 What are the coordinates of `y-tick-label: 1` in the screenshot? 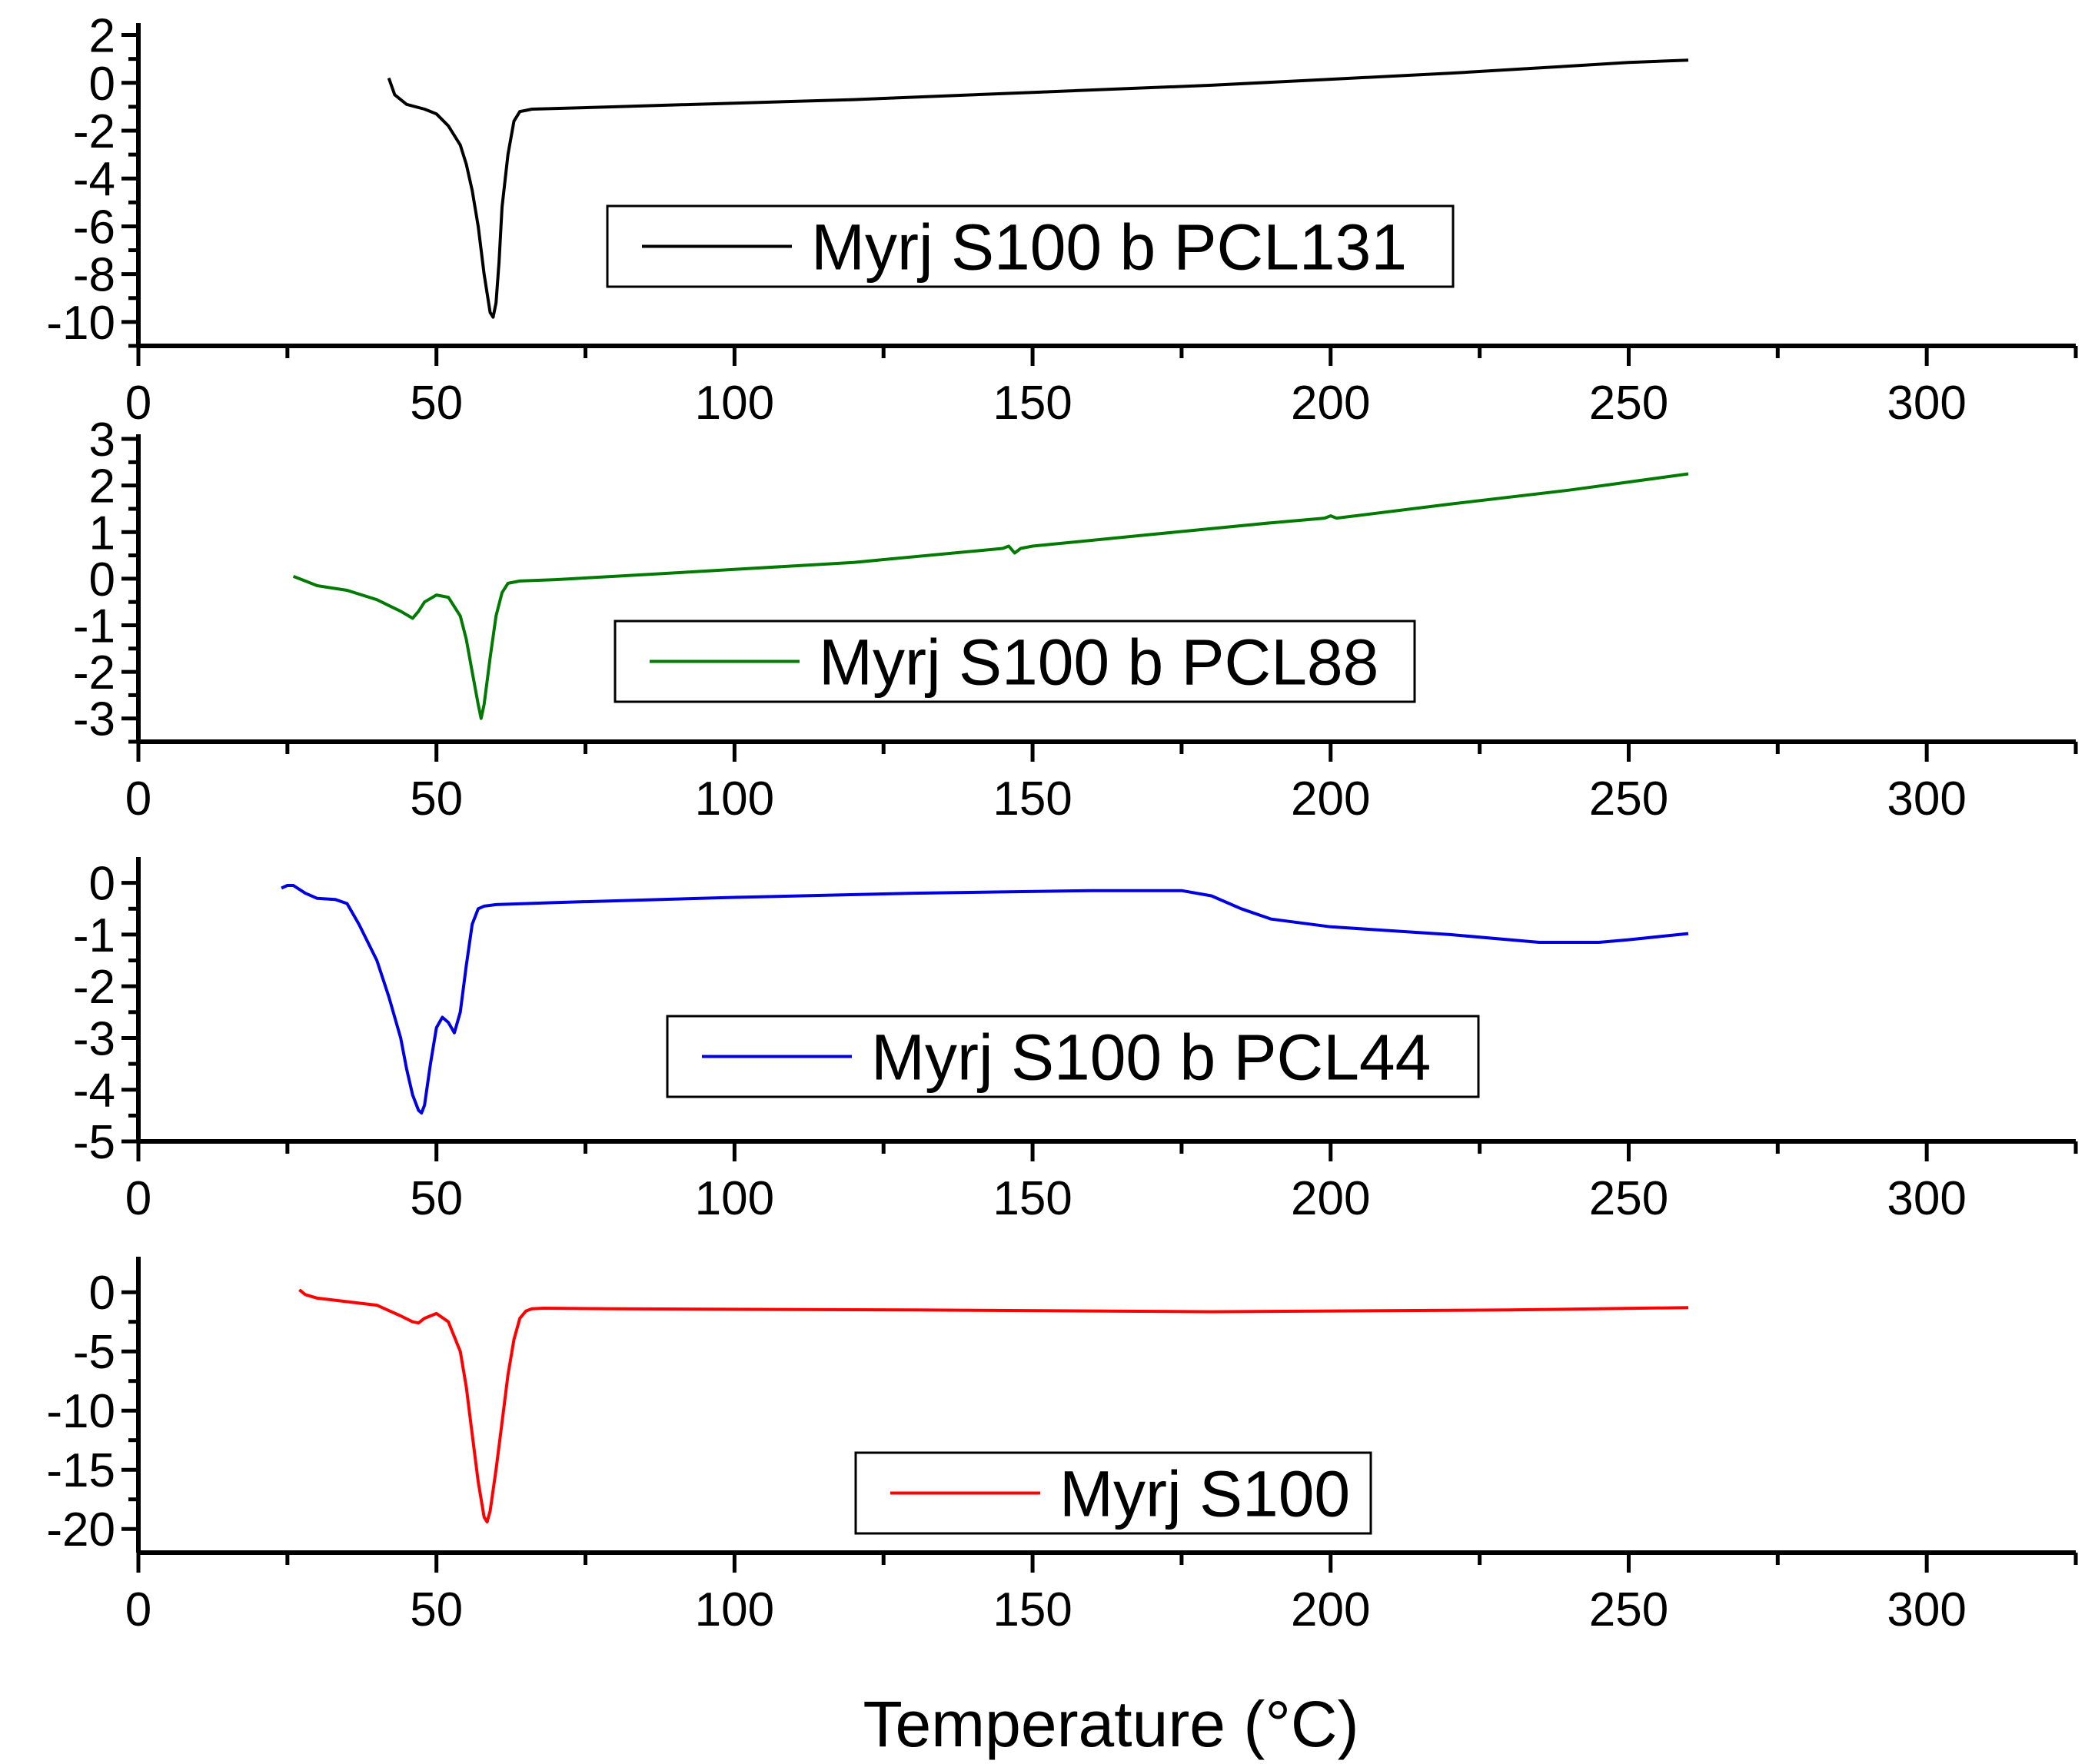 It's located at (102, 533).